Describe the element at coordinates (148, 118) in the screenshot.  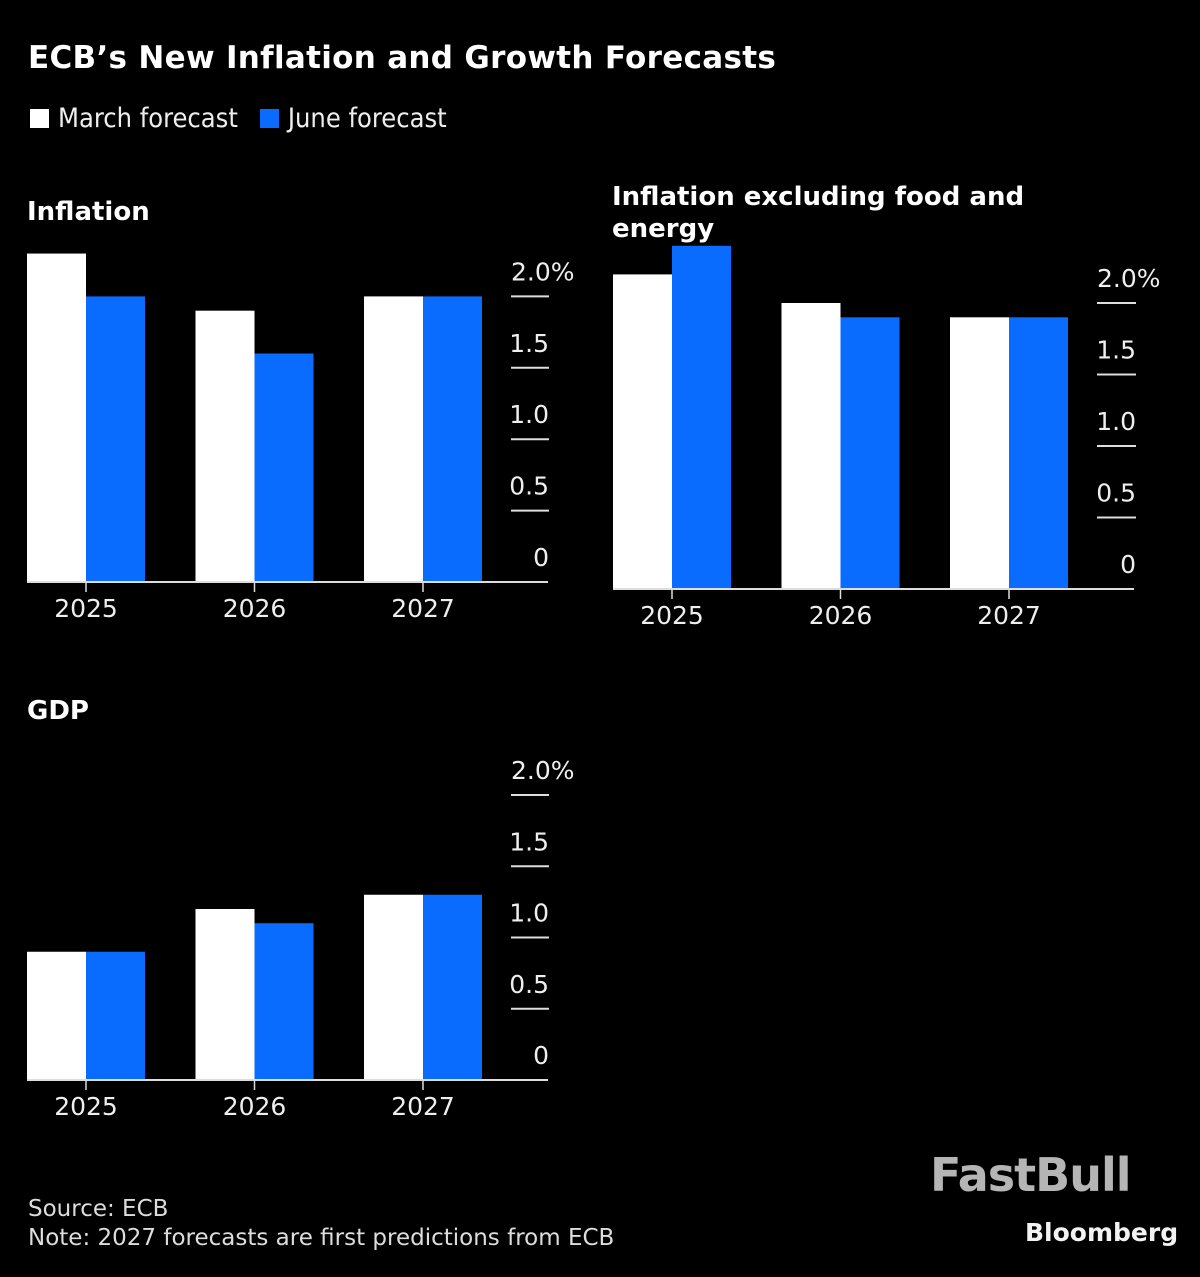
I see `legend-label-march: March forecast` at that location.